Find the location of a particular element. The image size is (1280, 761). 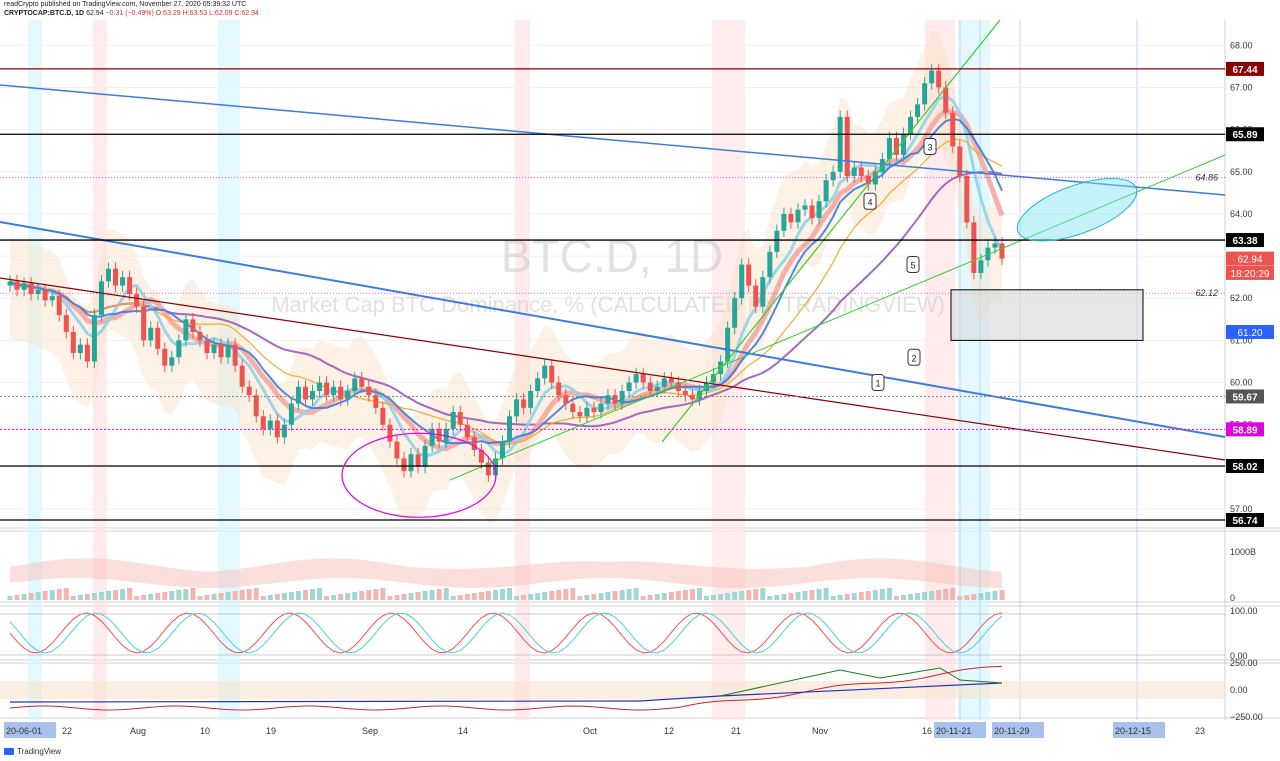

time-axis-label: 23 is located at coordinates (1200, 731).